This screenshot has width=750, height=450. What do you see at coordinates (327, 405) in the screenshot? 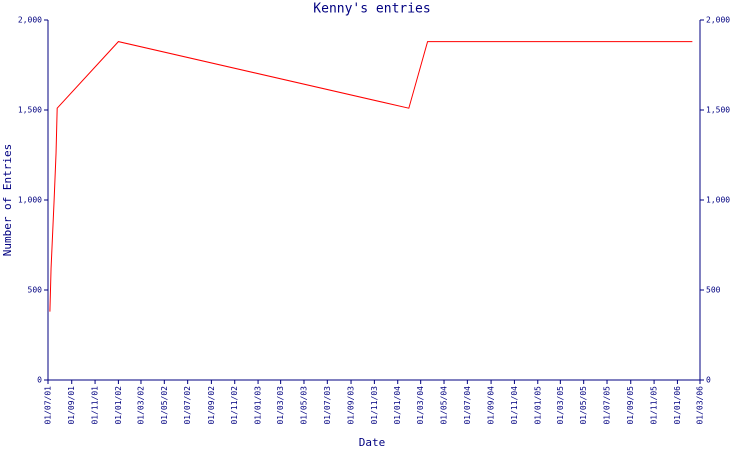
I see `x-tick-label: 01/07/03` at bounding box center [327, 405].